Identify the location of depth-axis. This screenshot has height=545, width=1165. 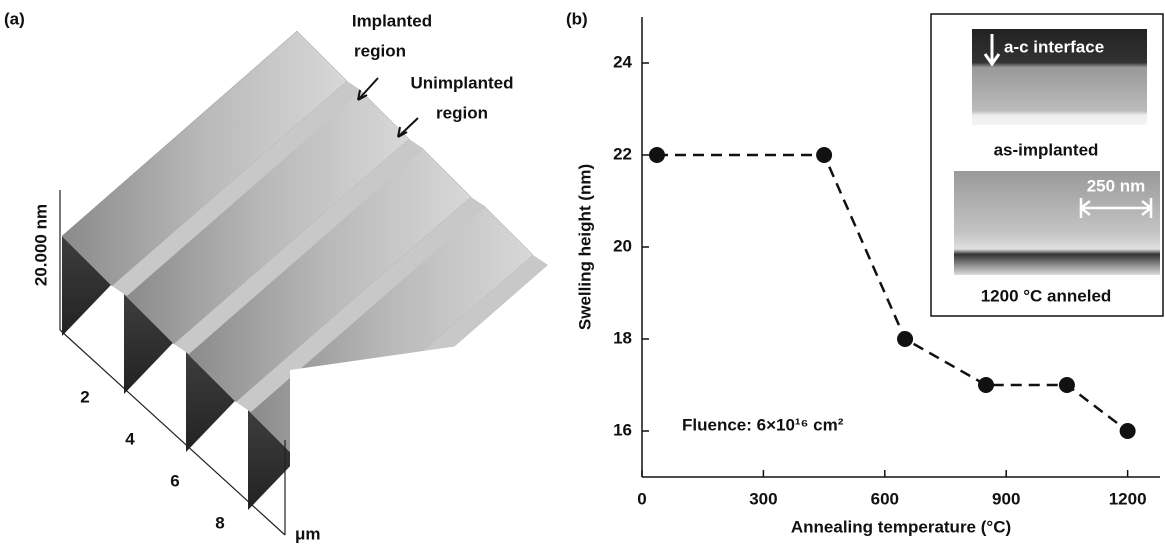
(172, 432).